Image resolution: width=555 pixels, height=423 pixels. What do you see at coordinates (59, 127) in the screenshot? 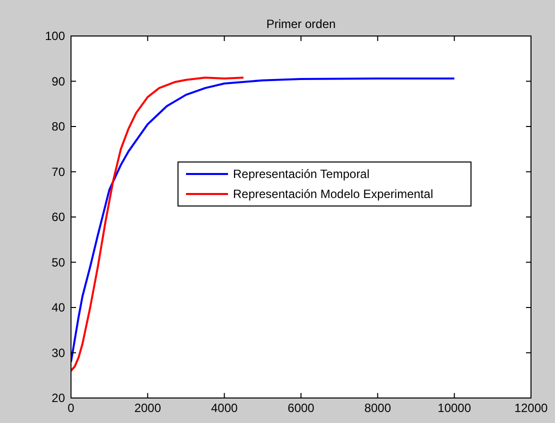
I see `y-tick-label: 80` at bounding box center [59, 127].